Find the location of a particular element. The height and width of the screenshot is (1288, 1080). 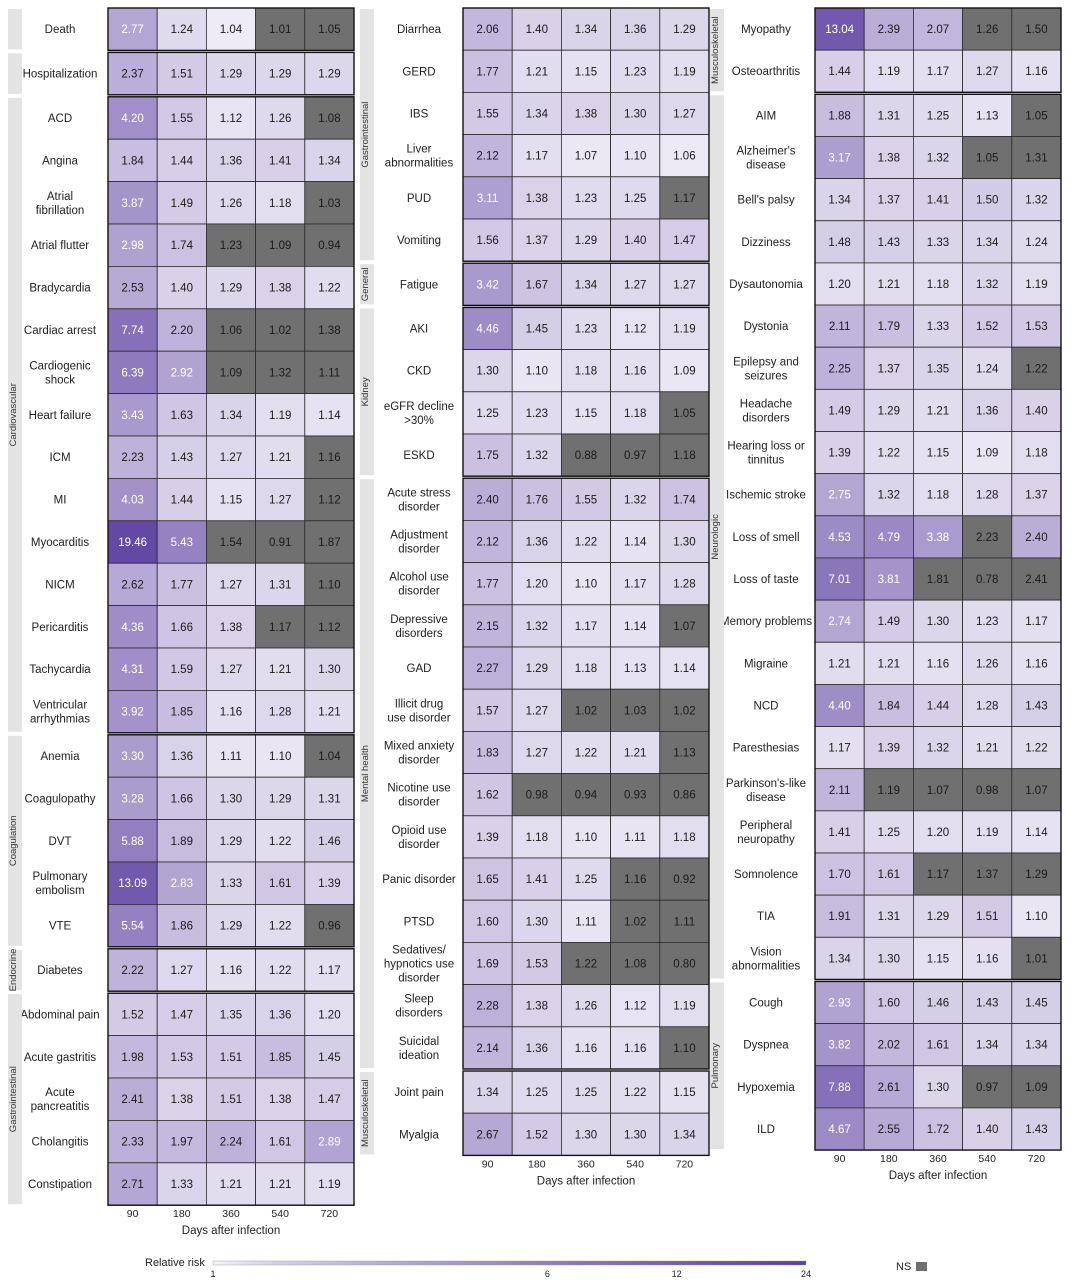

cell-value: 5.43 is located at coordinates (182, 543).